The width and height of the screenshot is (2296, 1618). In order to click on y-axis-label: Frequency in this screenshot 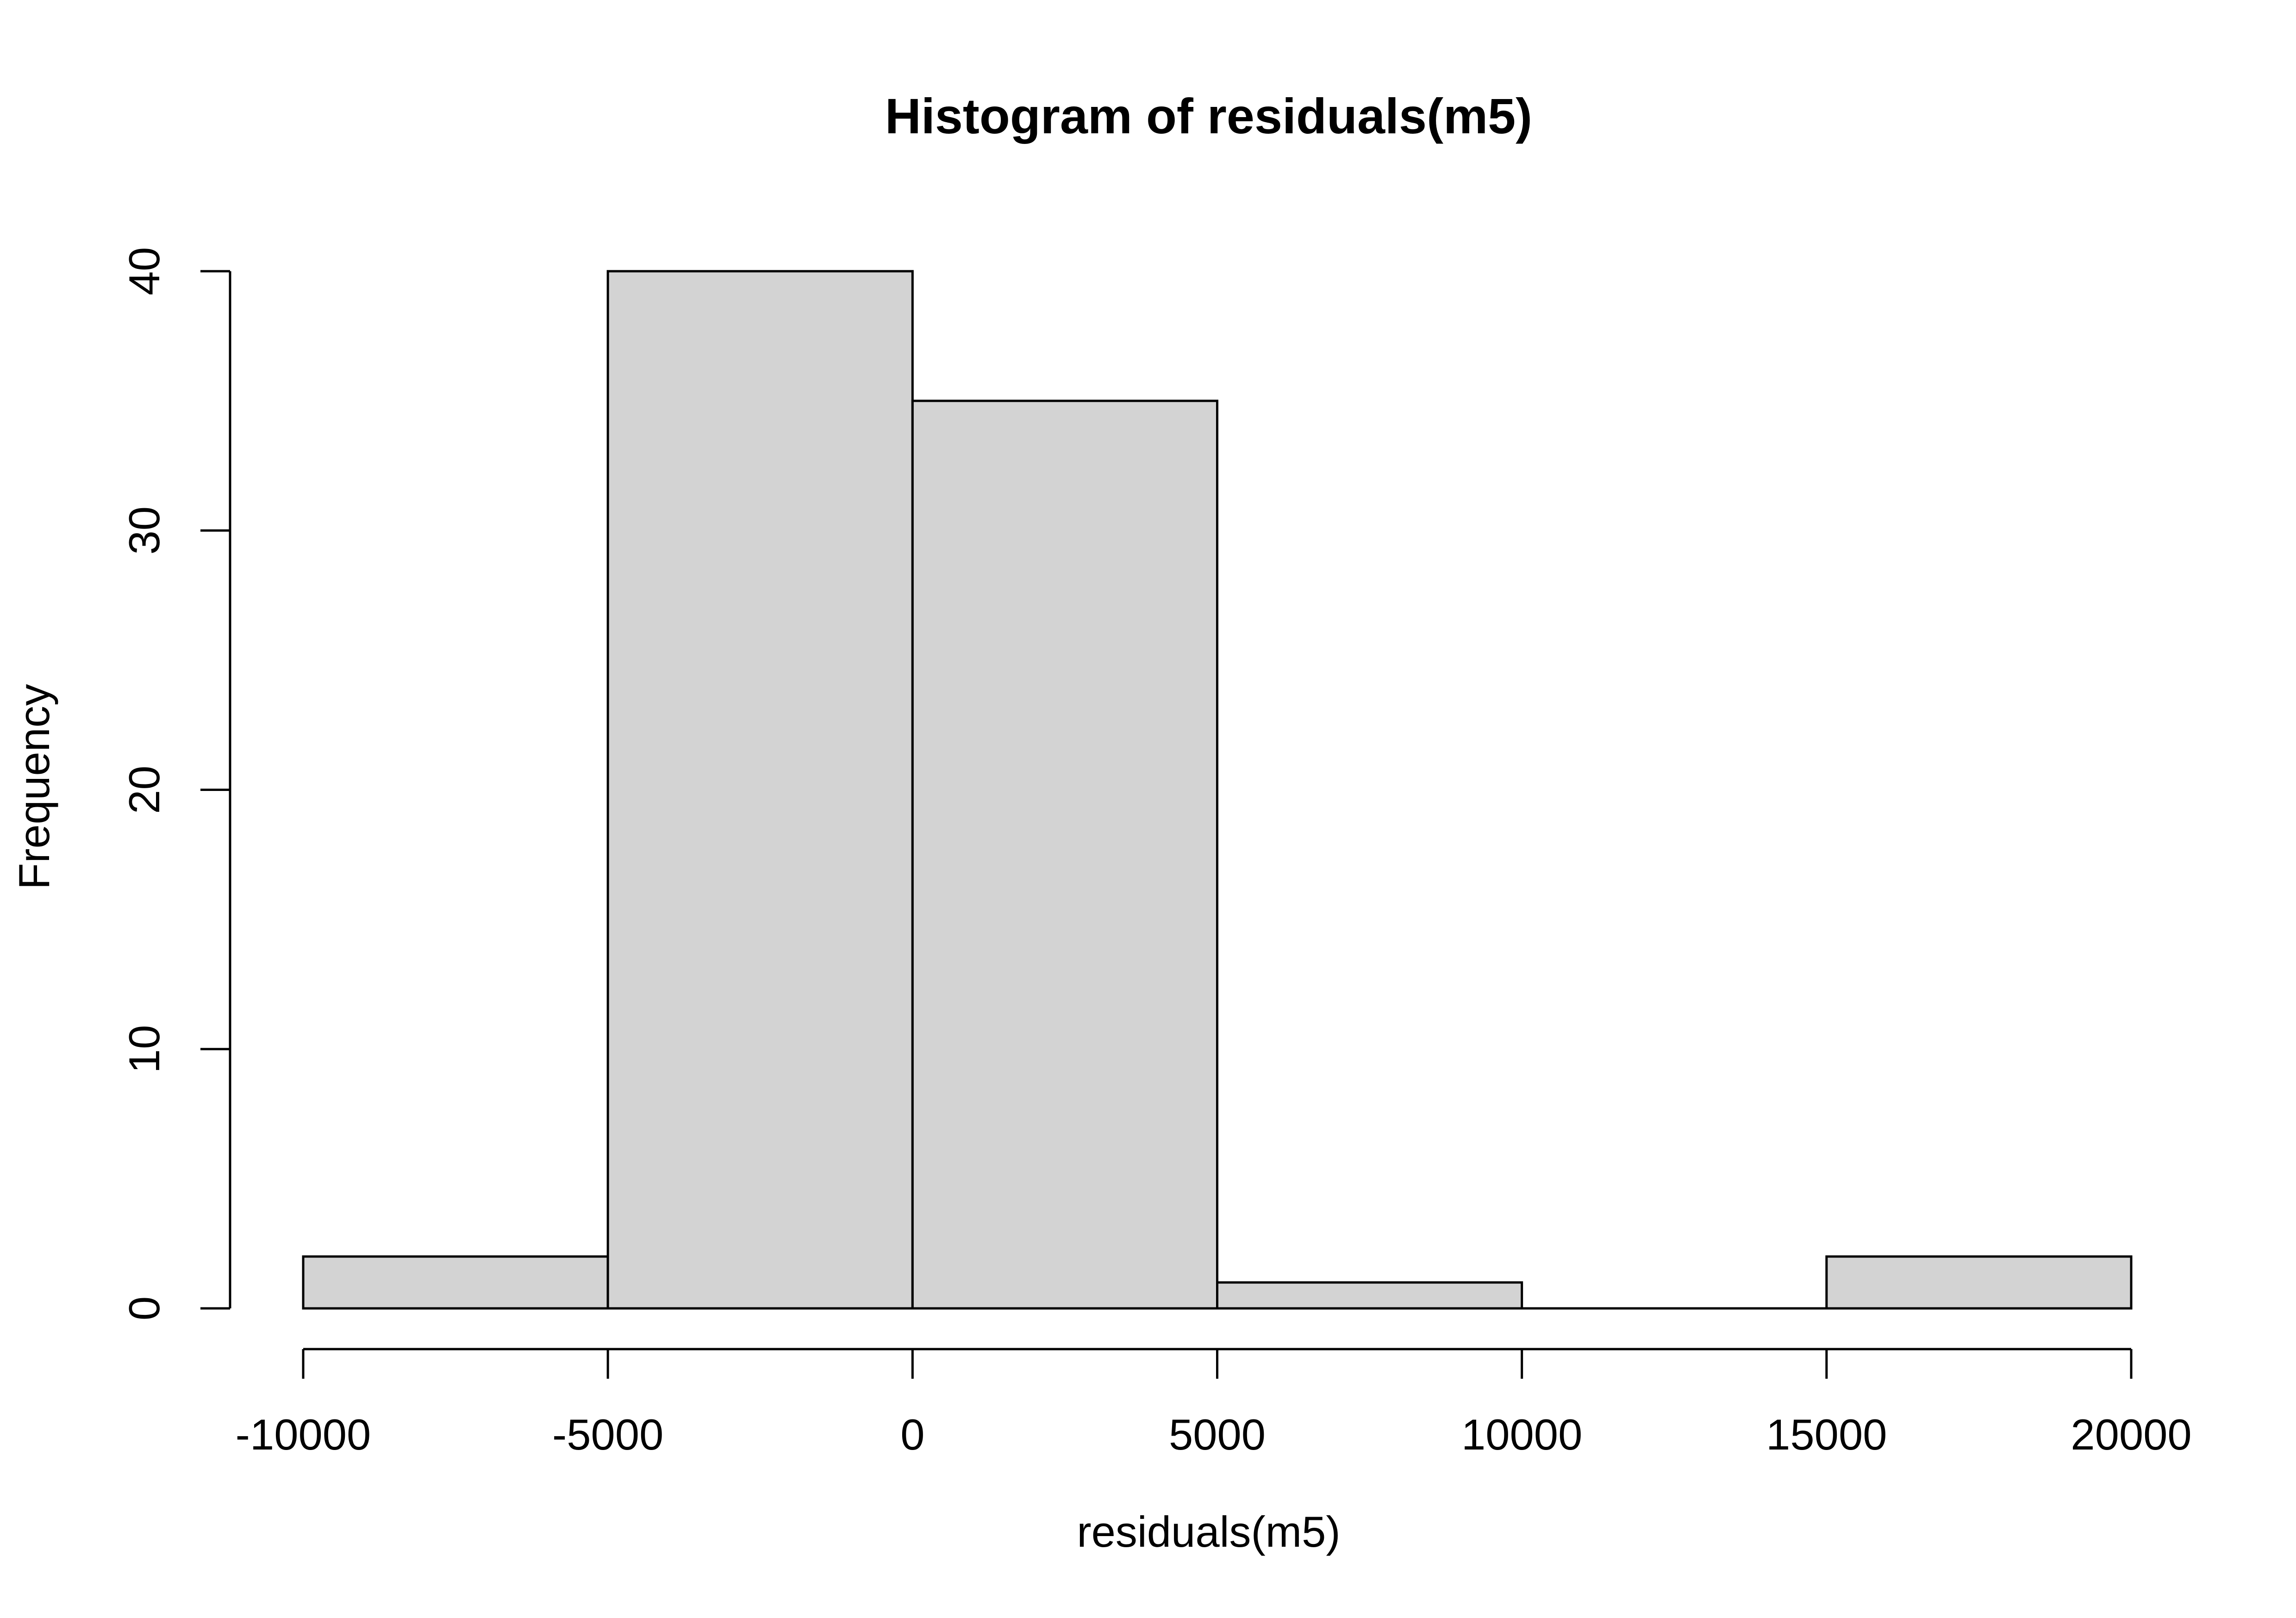, I will do `click(34, 787)`.